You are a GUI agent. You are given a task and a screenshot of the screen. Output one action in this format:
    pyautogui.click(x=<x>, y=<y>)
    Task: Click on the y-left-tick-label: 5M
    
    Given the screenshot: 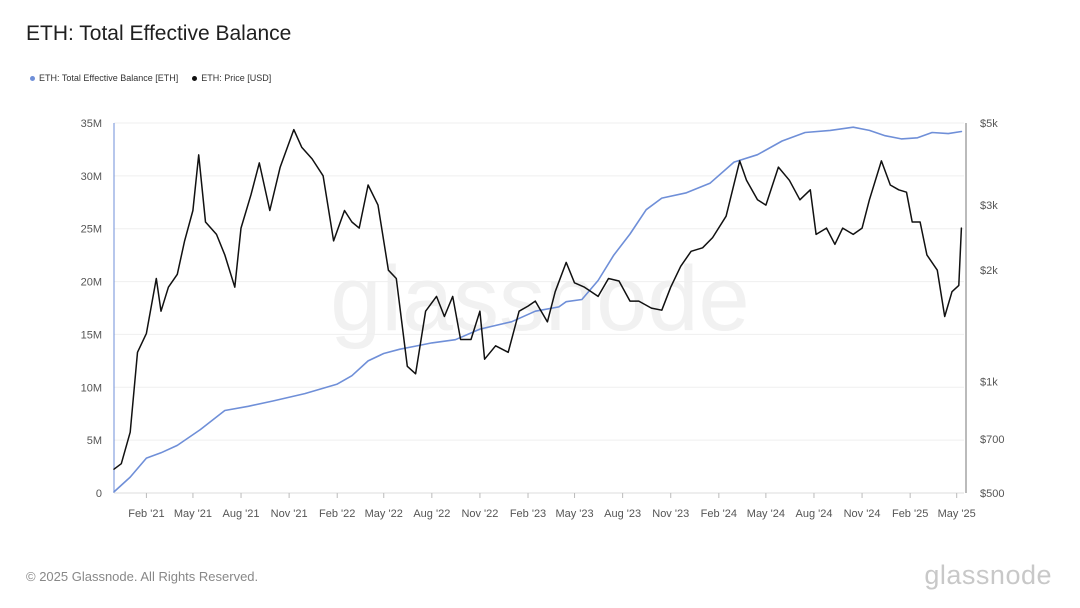 What is the action you would take?
    pyautogui.click(x=94, y=441)
    